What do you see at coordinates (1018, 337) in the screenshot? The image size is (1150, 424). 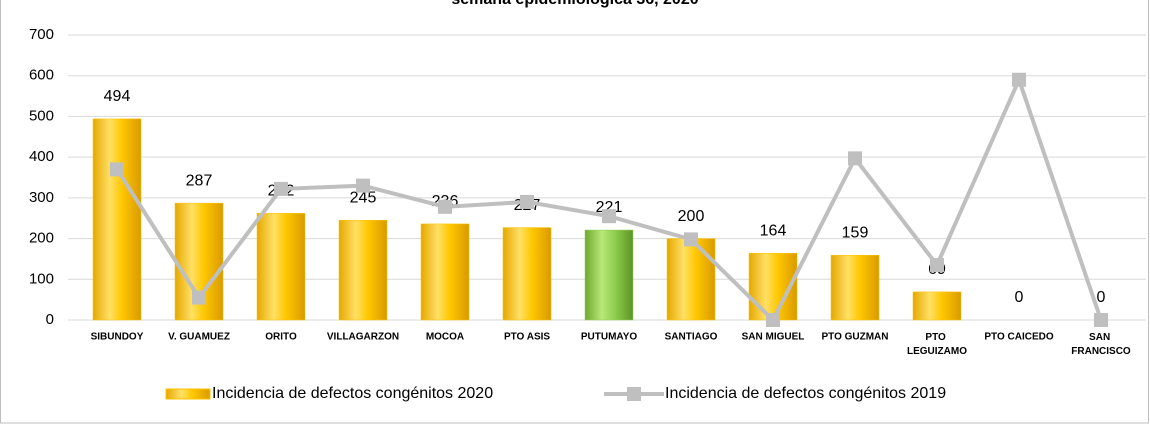 I see `x-tick-label: PTO CAICEDO` at bounding box center [1018, 337].